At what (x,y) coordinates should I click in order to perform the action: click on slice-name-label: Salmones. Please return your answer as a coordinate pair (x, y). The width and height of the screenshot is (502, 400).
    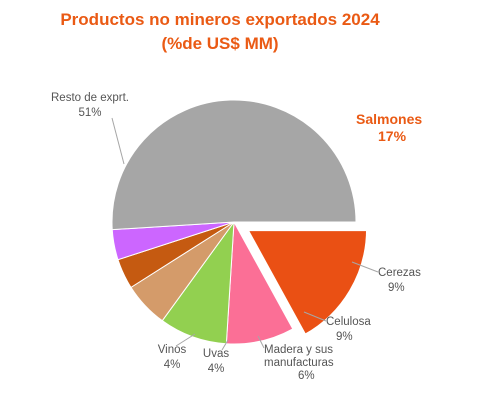
    Looking at the image, I should click on (389, 119).